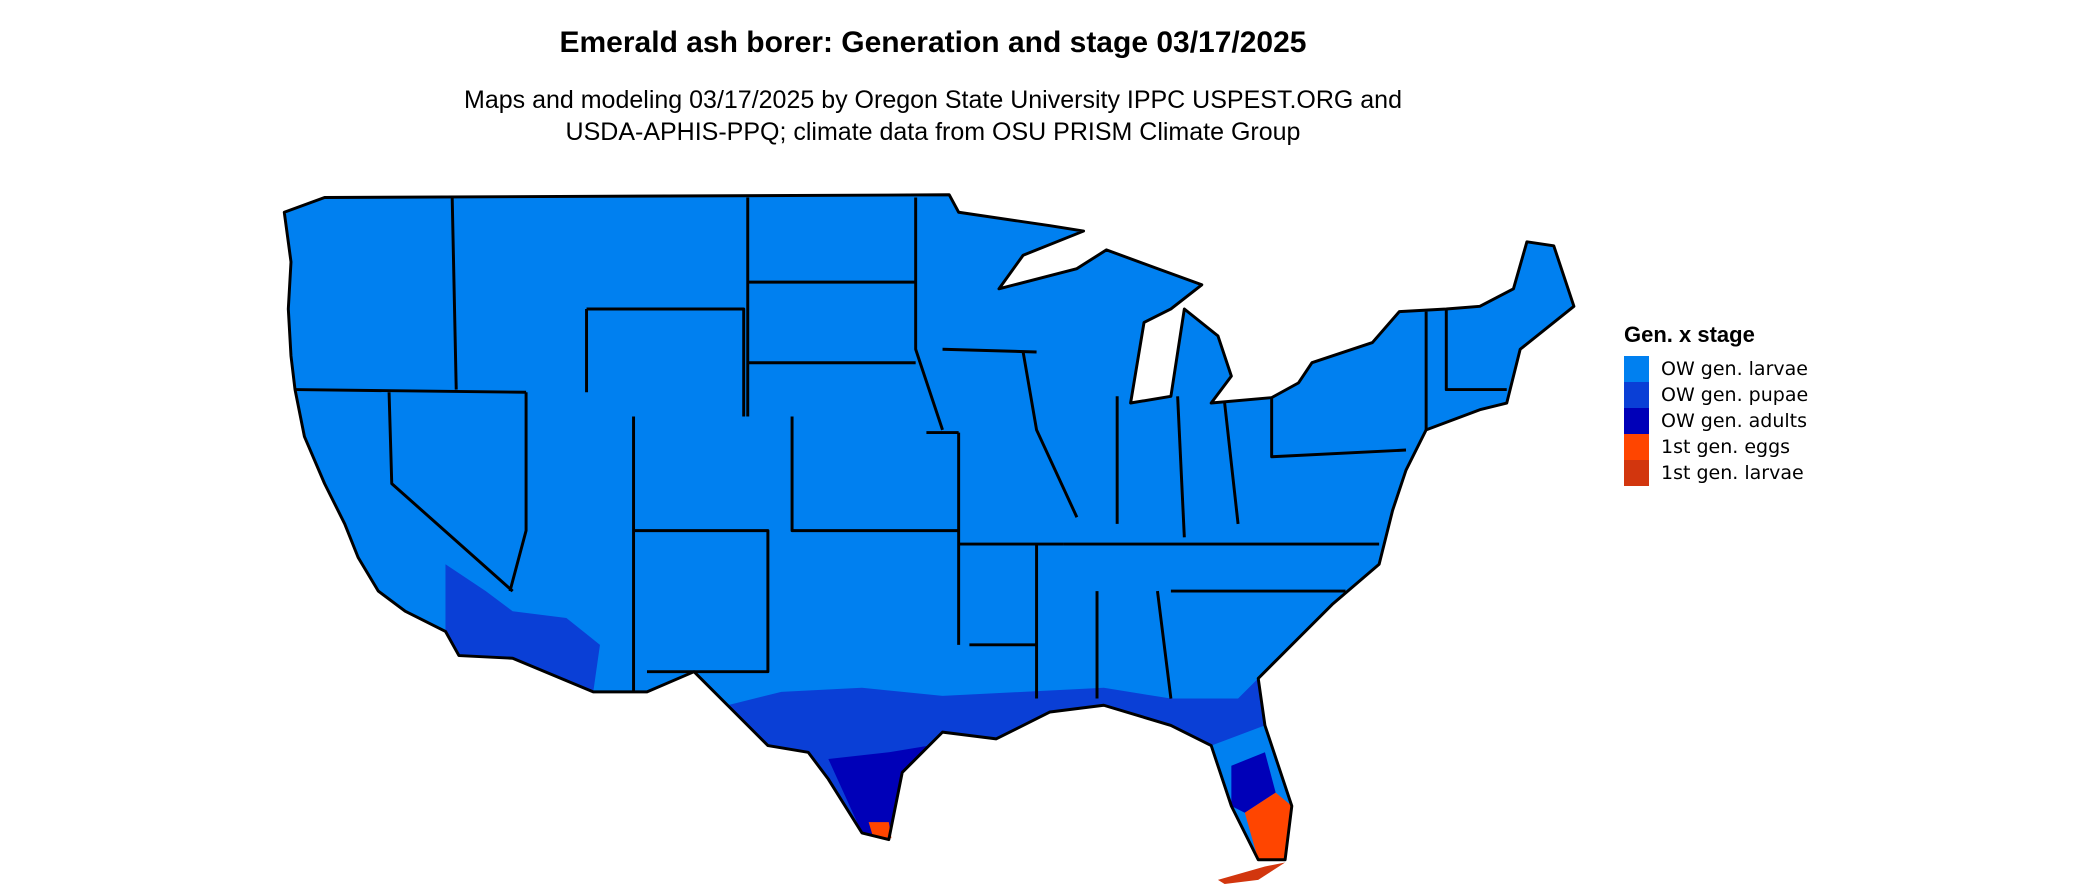 The image size is (2100, 892). I want to click on legend-item-1st-eggs: 1st gen. eggs, so click(1716, 447).